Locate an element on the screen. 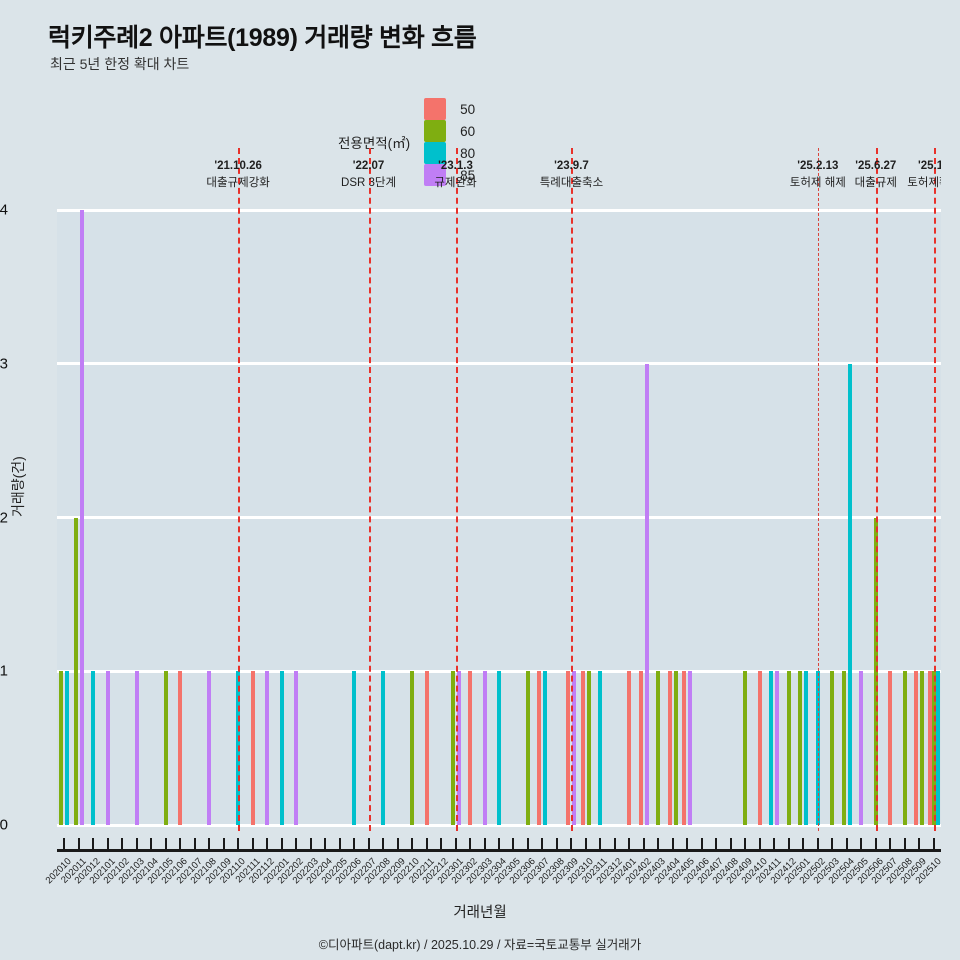  legend-item-60: 60 is located at coordinates (460, 131).